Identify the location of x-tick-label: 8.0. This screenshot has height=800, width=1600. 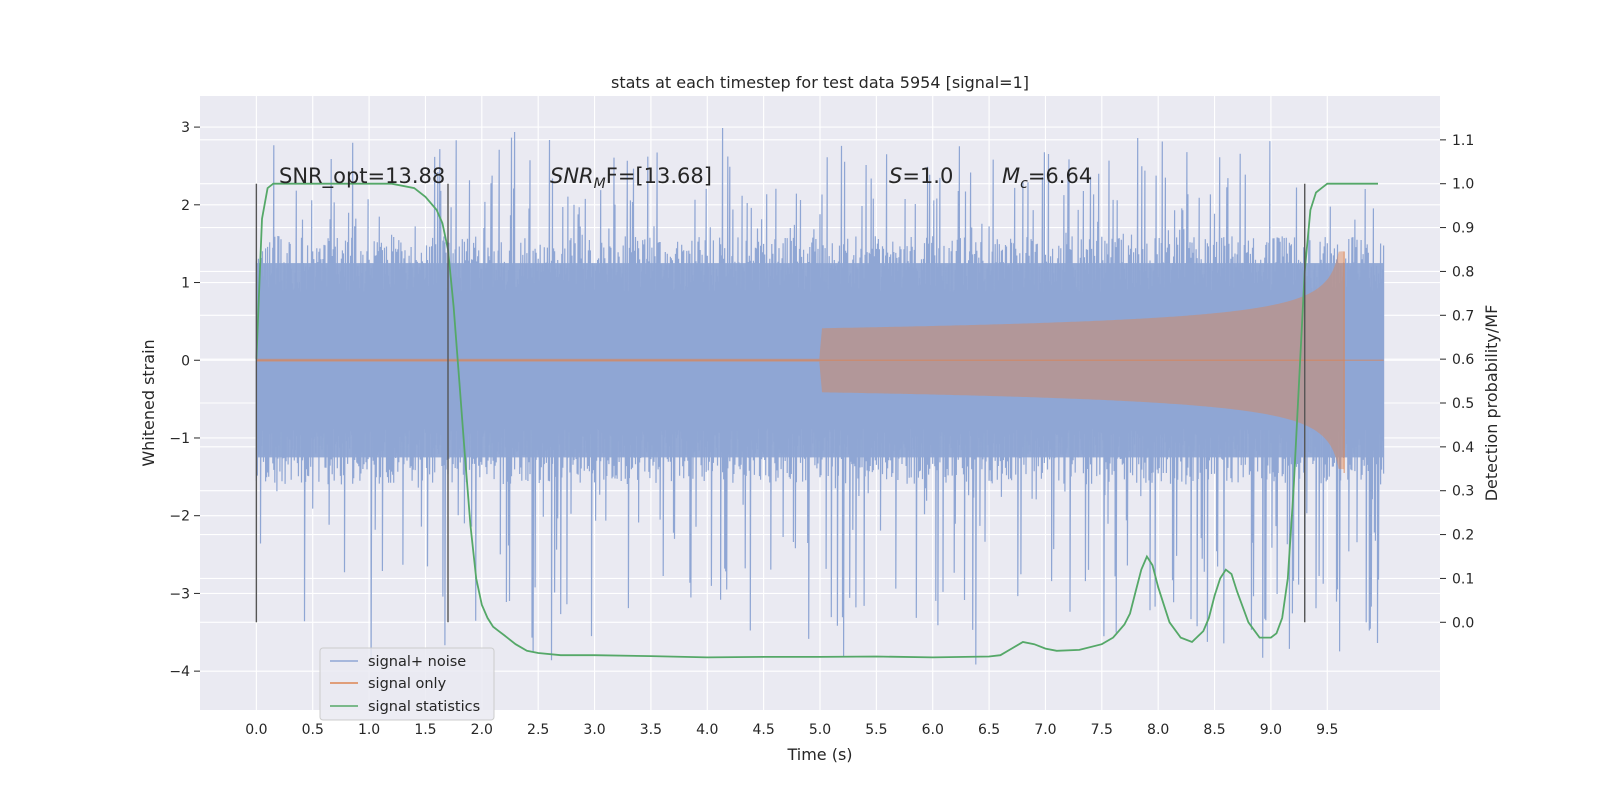
(1158, 730).